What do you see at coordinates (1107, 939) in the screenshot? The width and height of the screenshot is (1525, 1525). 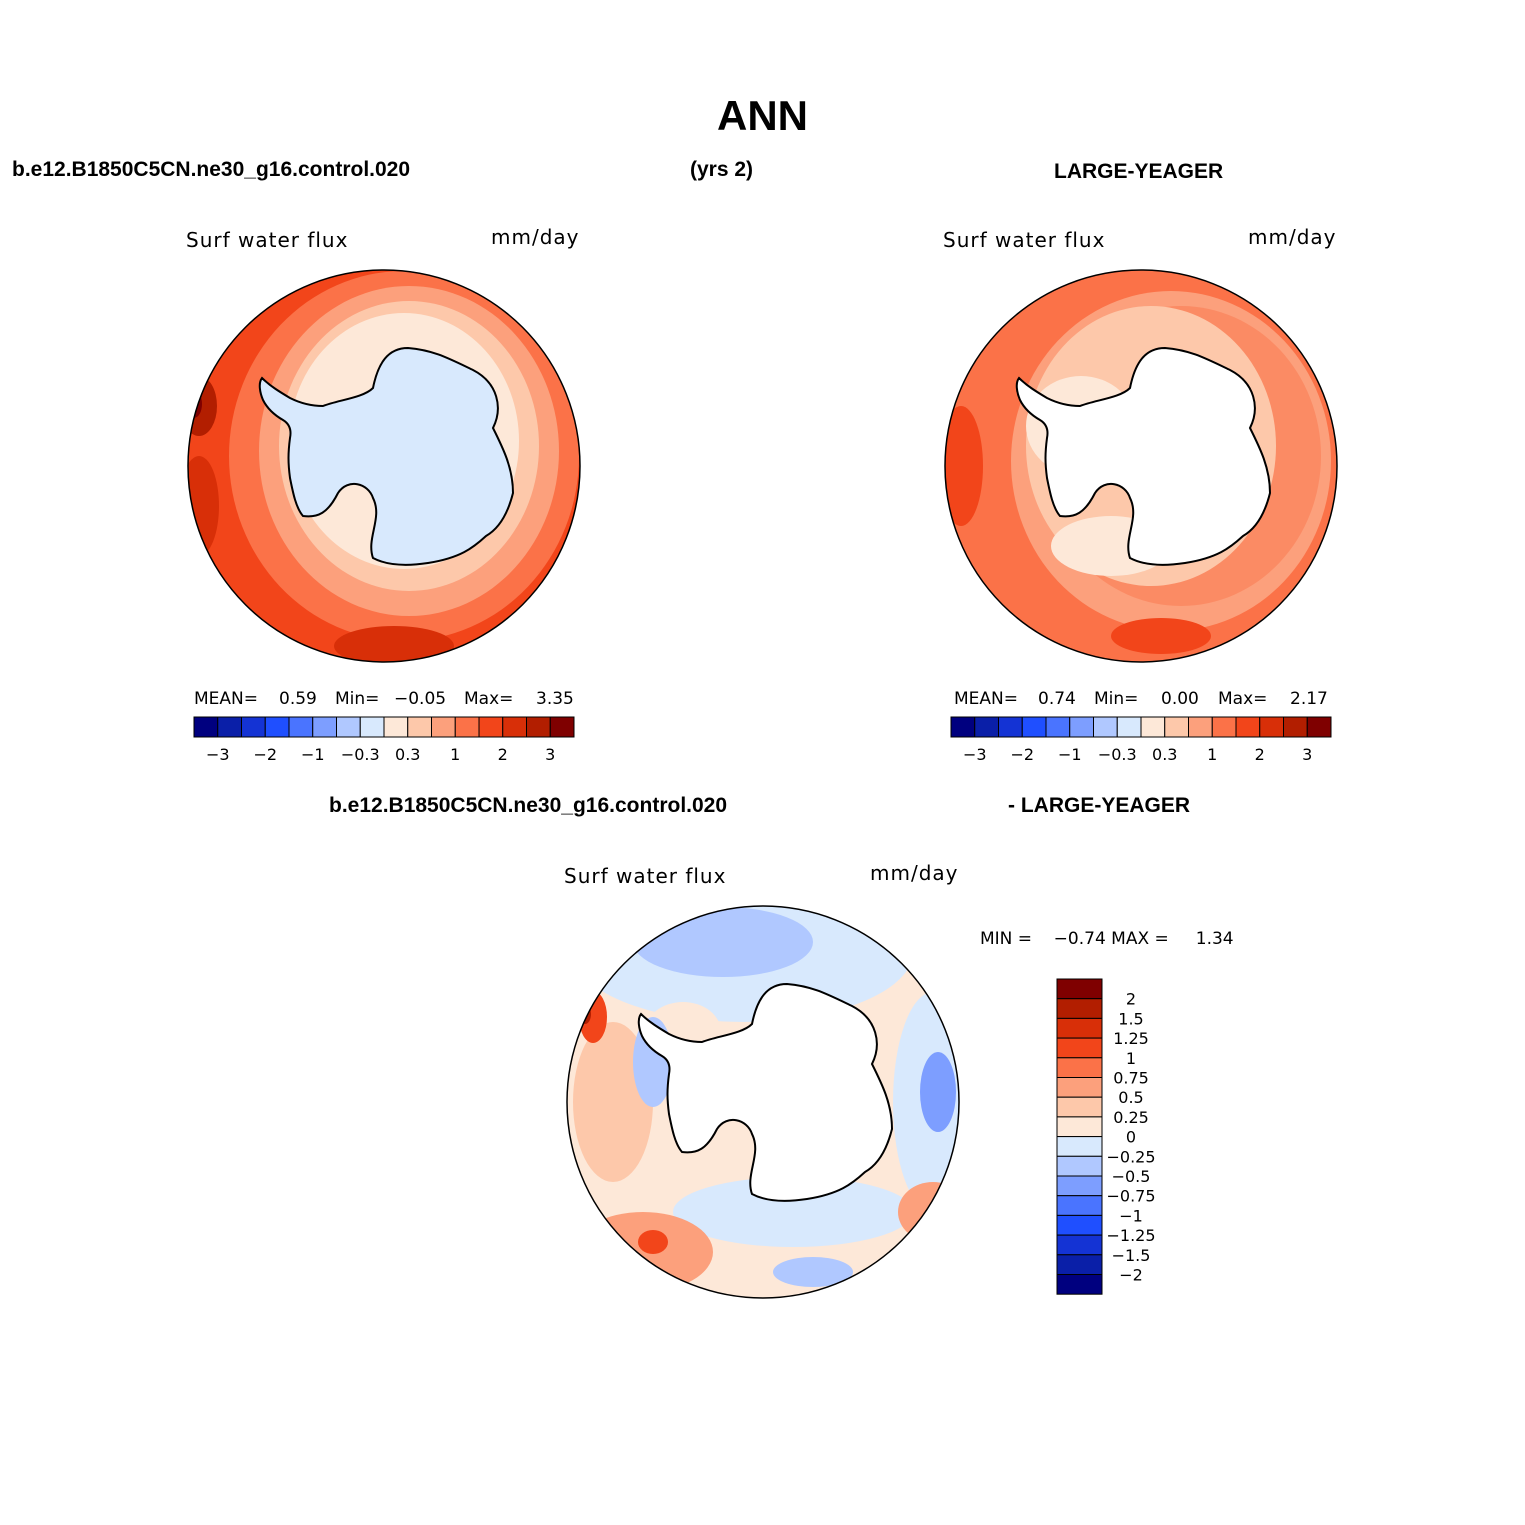 I see `panel3-minmax: MIN = −0.74 MAX = 1.34` at bounding box center [1107, 939].